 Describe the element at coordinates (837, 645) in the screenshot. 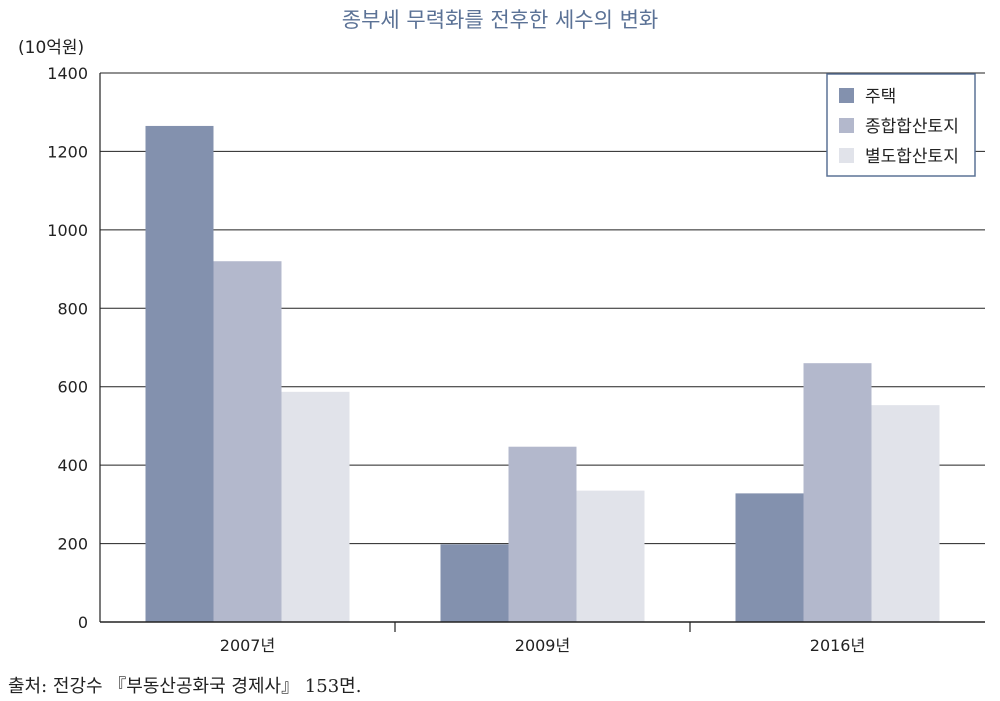

I see `x-tick-label: 2016년` at that location.